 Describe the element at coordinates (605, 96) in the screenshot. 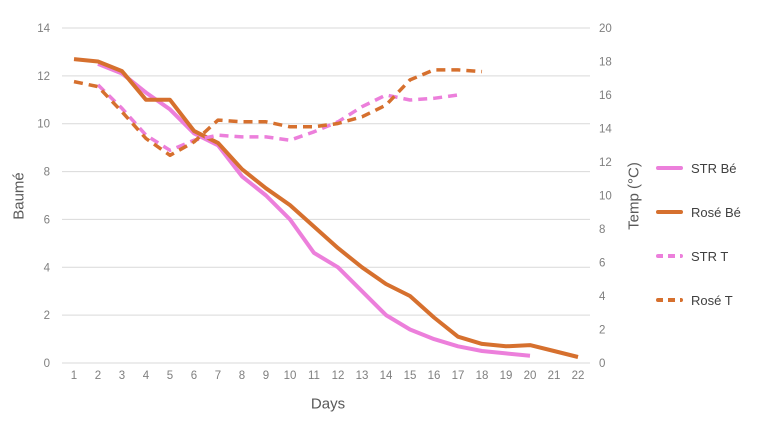

I see `y-right-tick-label: 16` at that location.